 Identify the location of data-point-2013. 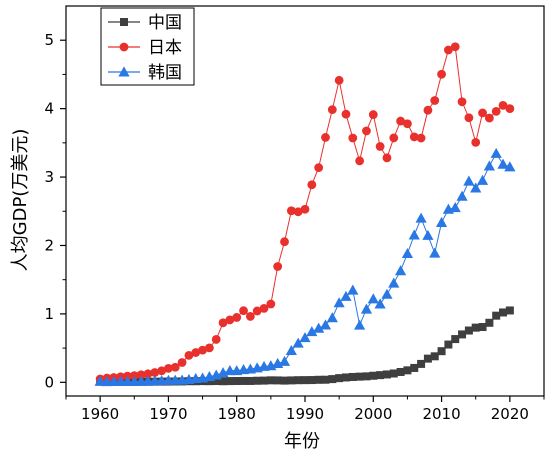
(462, 102).